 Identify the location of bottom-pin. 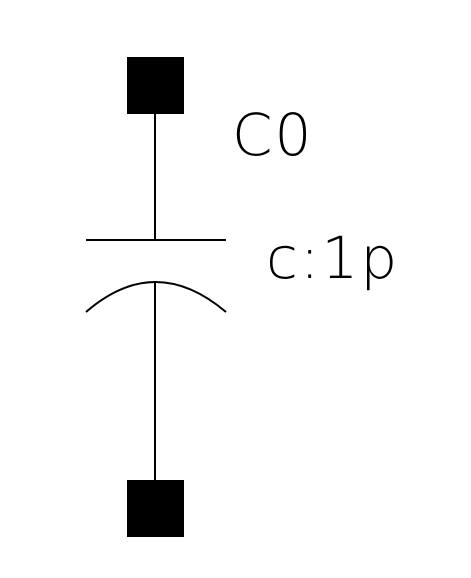
(155, 508).